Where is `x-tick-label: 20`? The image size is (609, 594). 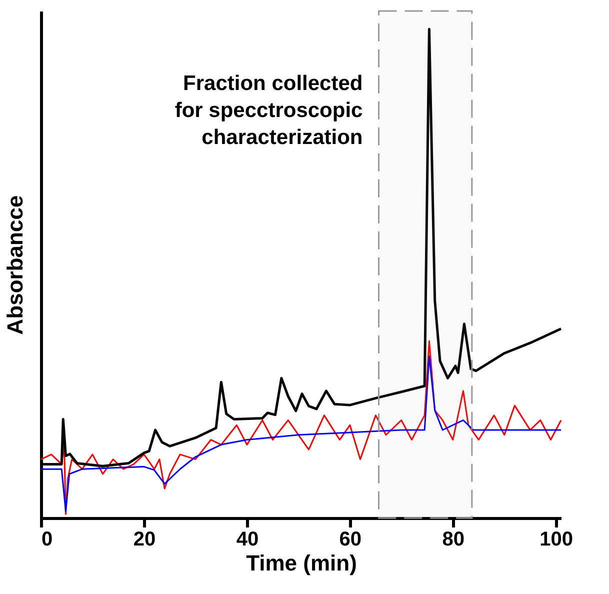
x-tick-label: 20 is located at coordinates (144, 539).